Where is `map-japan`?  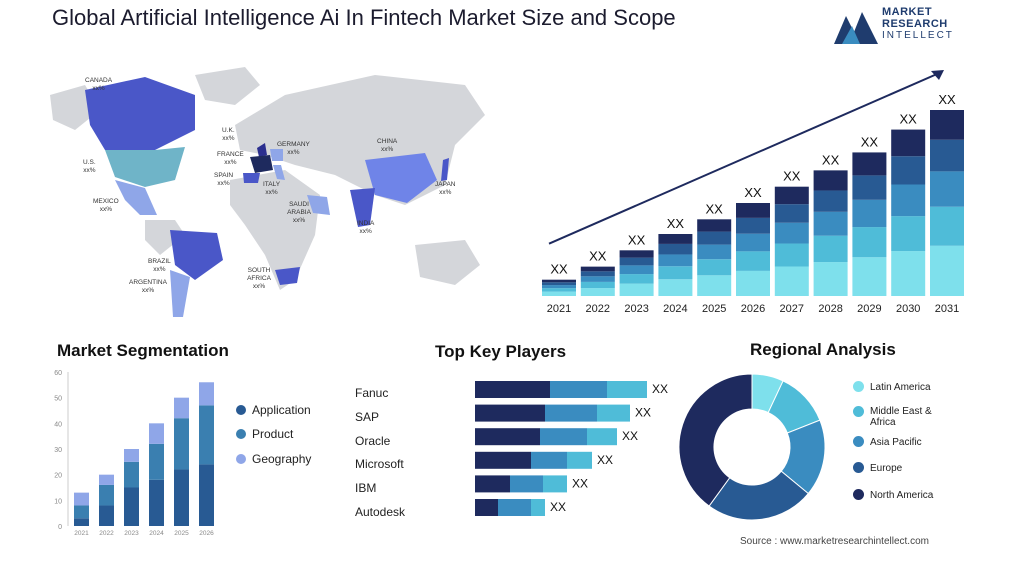 map-japan is located at coordinates (445, 169).